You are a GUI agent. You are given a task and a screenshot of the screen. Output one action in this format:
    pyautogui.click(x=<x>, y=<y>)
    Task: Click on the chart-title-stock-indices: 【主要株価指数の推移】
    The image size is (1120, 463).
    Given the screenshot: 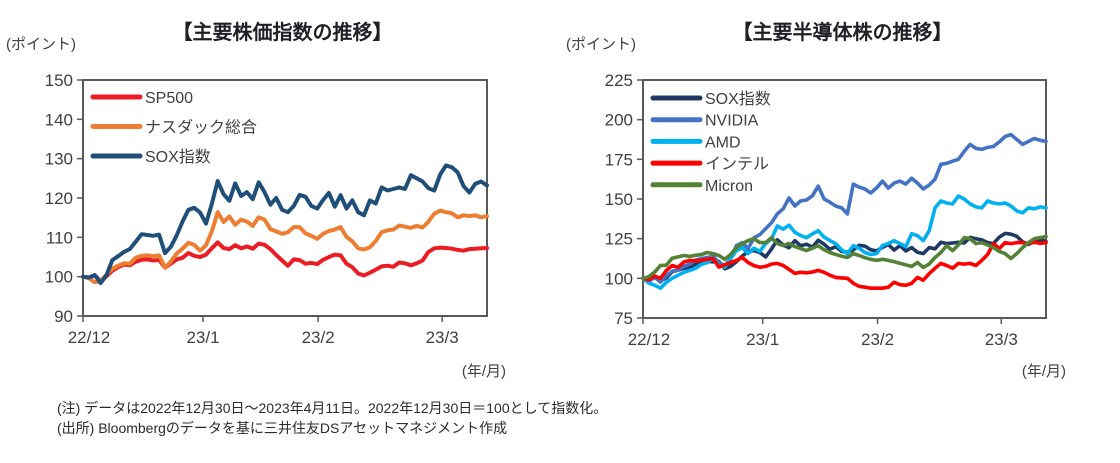 What is the action you would take?
    pyautogui.click(x=282, y=33)
    